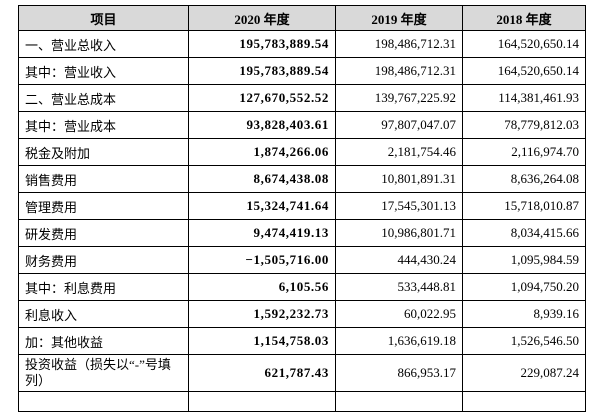 This screenshot has width=600, height=412. Describe the element at coordinates (103, 98) in the screenshot. I see `row-label: 二、营业总成本` at that location.